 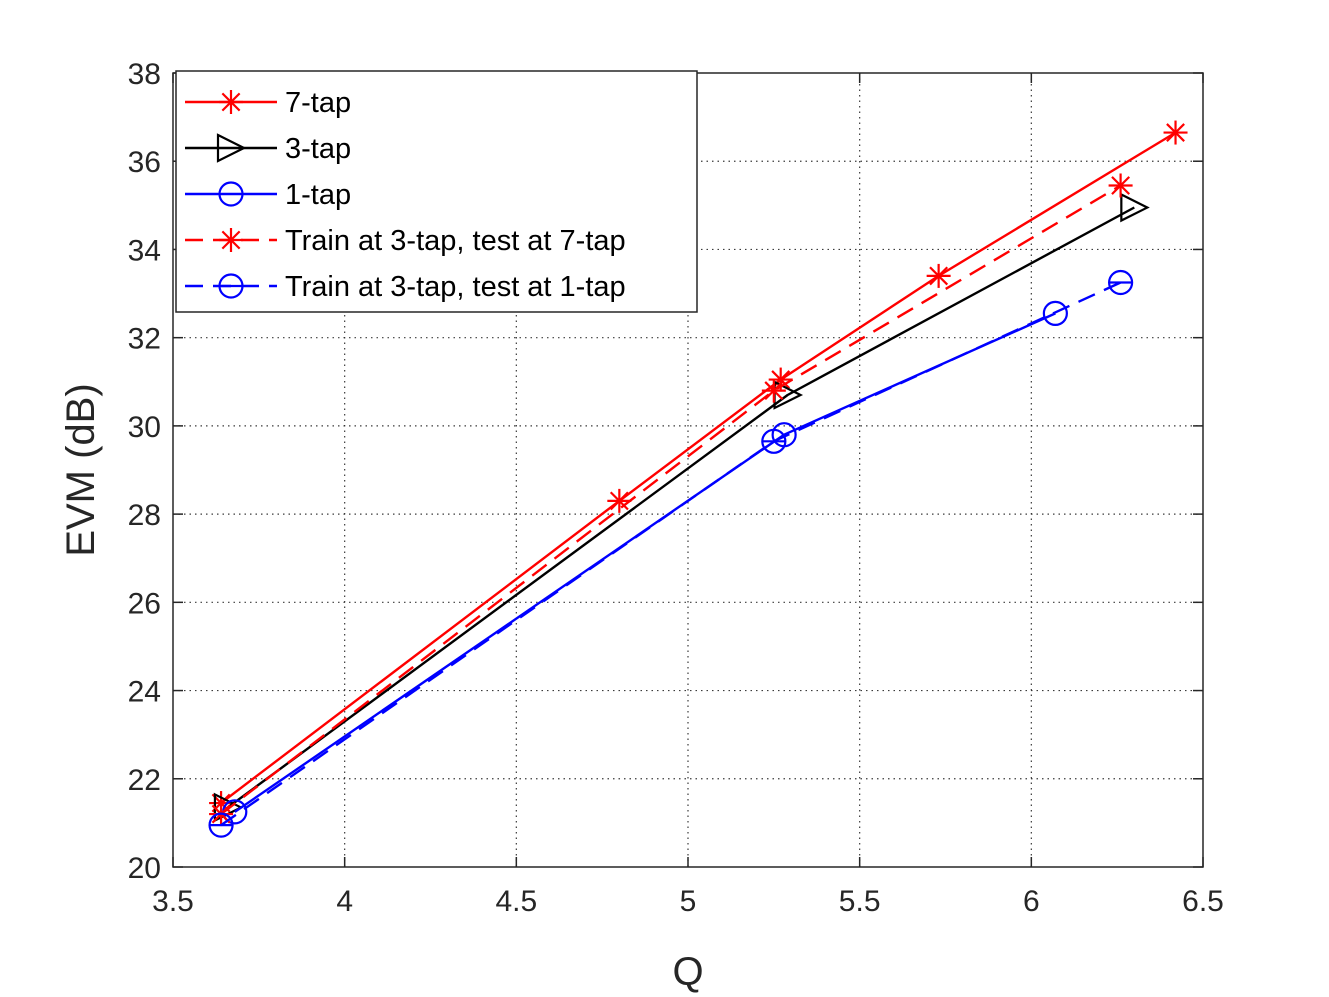 I want to click on legend-item: Train at 3-tap, test at 1-tap, so click(x=405, y=287).